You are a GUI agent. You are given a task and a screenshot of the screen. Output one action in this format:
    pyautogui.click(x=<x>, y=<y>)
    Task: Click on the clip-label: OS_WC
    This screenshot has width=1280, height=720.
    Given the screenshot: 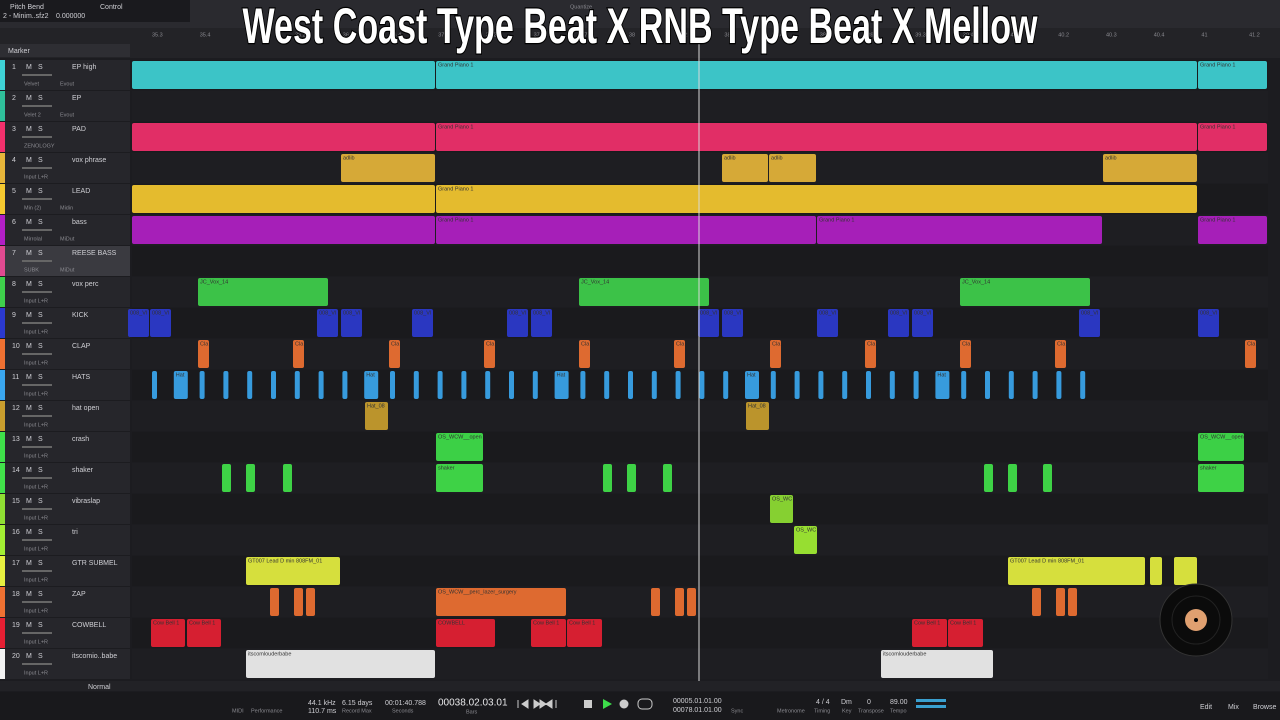 What is the action you would take?
    pyautogui.click(x=782, y=499)
    